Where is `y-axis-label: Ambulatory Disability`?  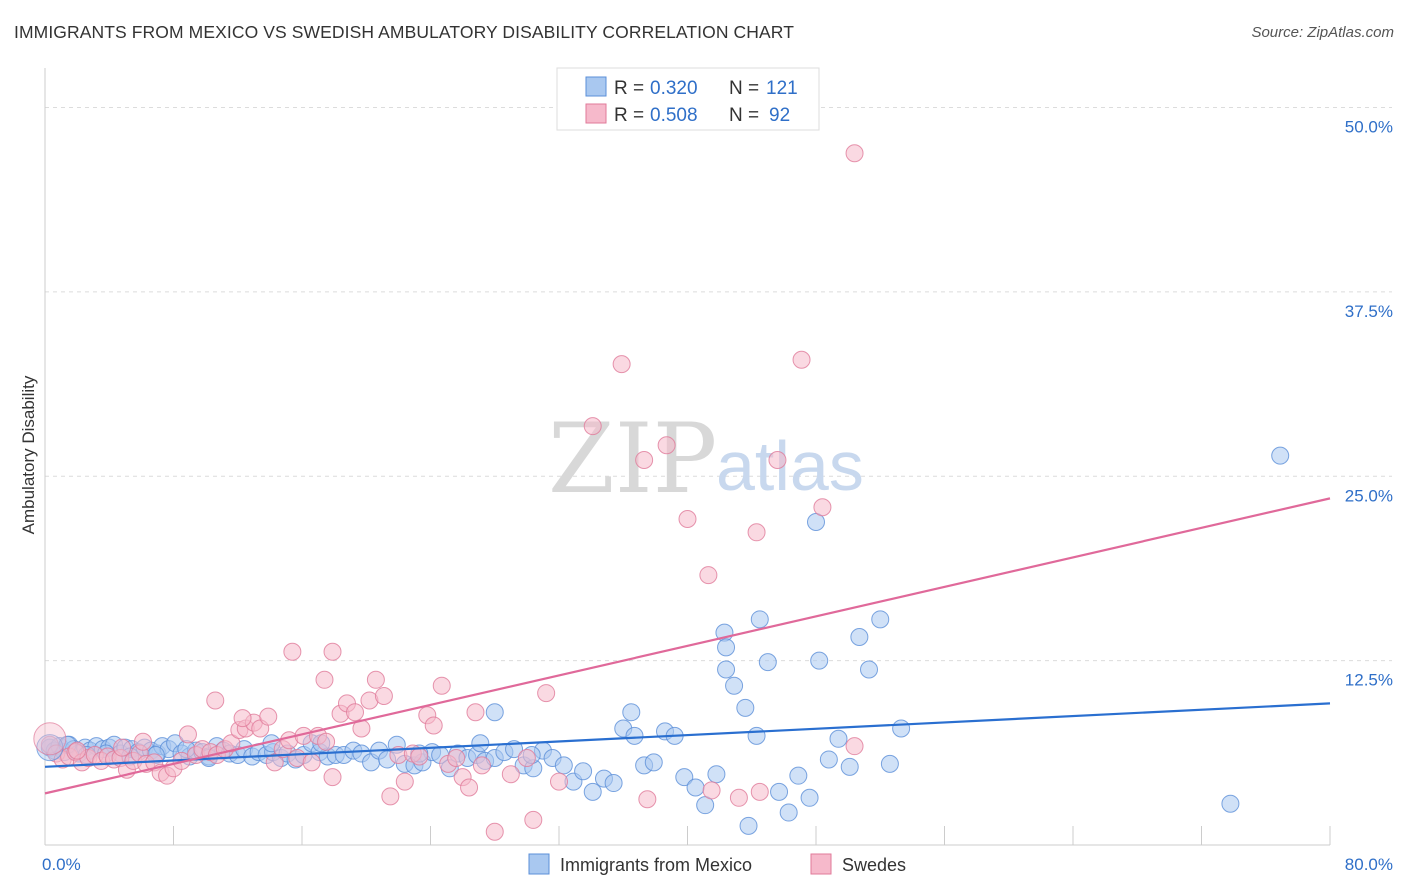 y-axis-label: Ambulatory Disability is located at coordinates (28, 454).